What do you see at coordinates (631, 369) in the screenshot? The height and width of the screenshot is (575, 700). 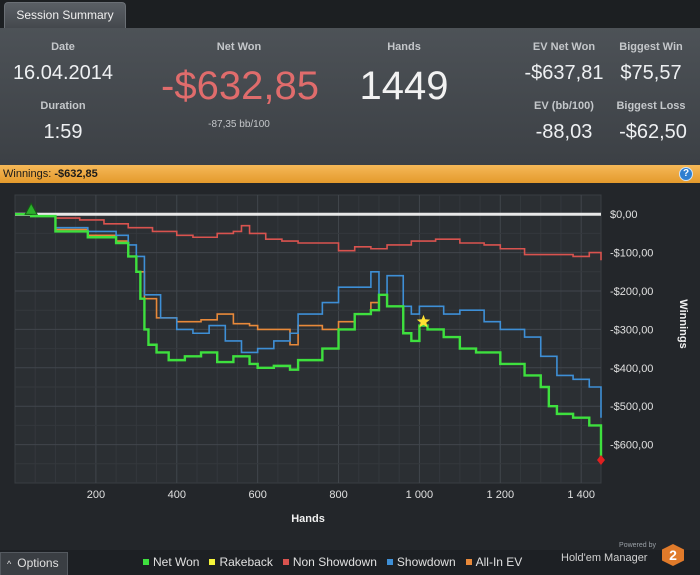 I see `y-tick-label: -$400,00` at bounding box center [631, 369].